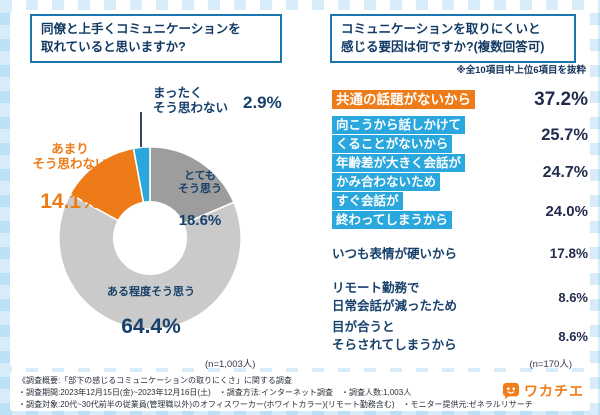 This screenshot has width=600, height=415. Describe the element at coordinates (200, 200) in the screenshot. I see `pie-group-strongly-agree: とても そう思う 18.6%` at that location.